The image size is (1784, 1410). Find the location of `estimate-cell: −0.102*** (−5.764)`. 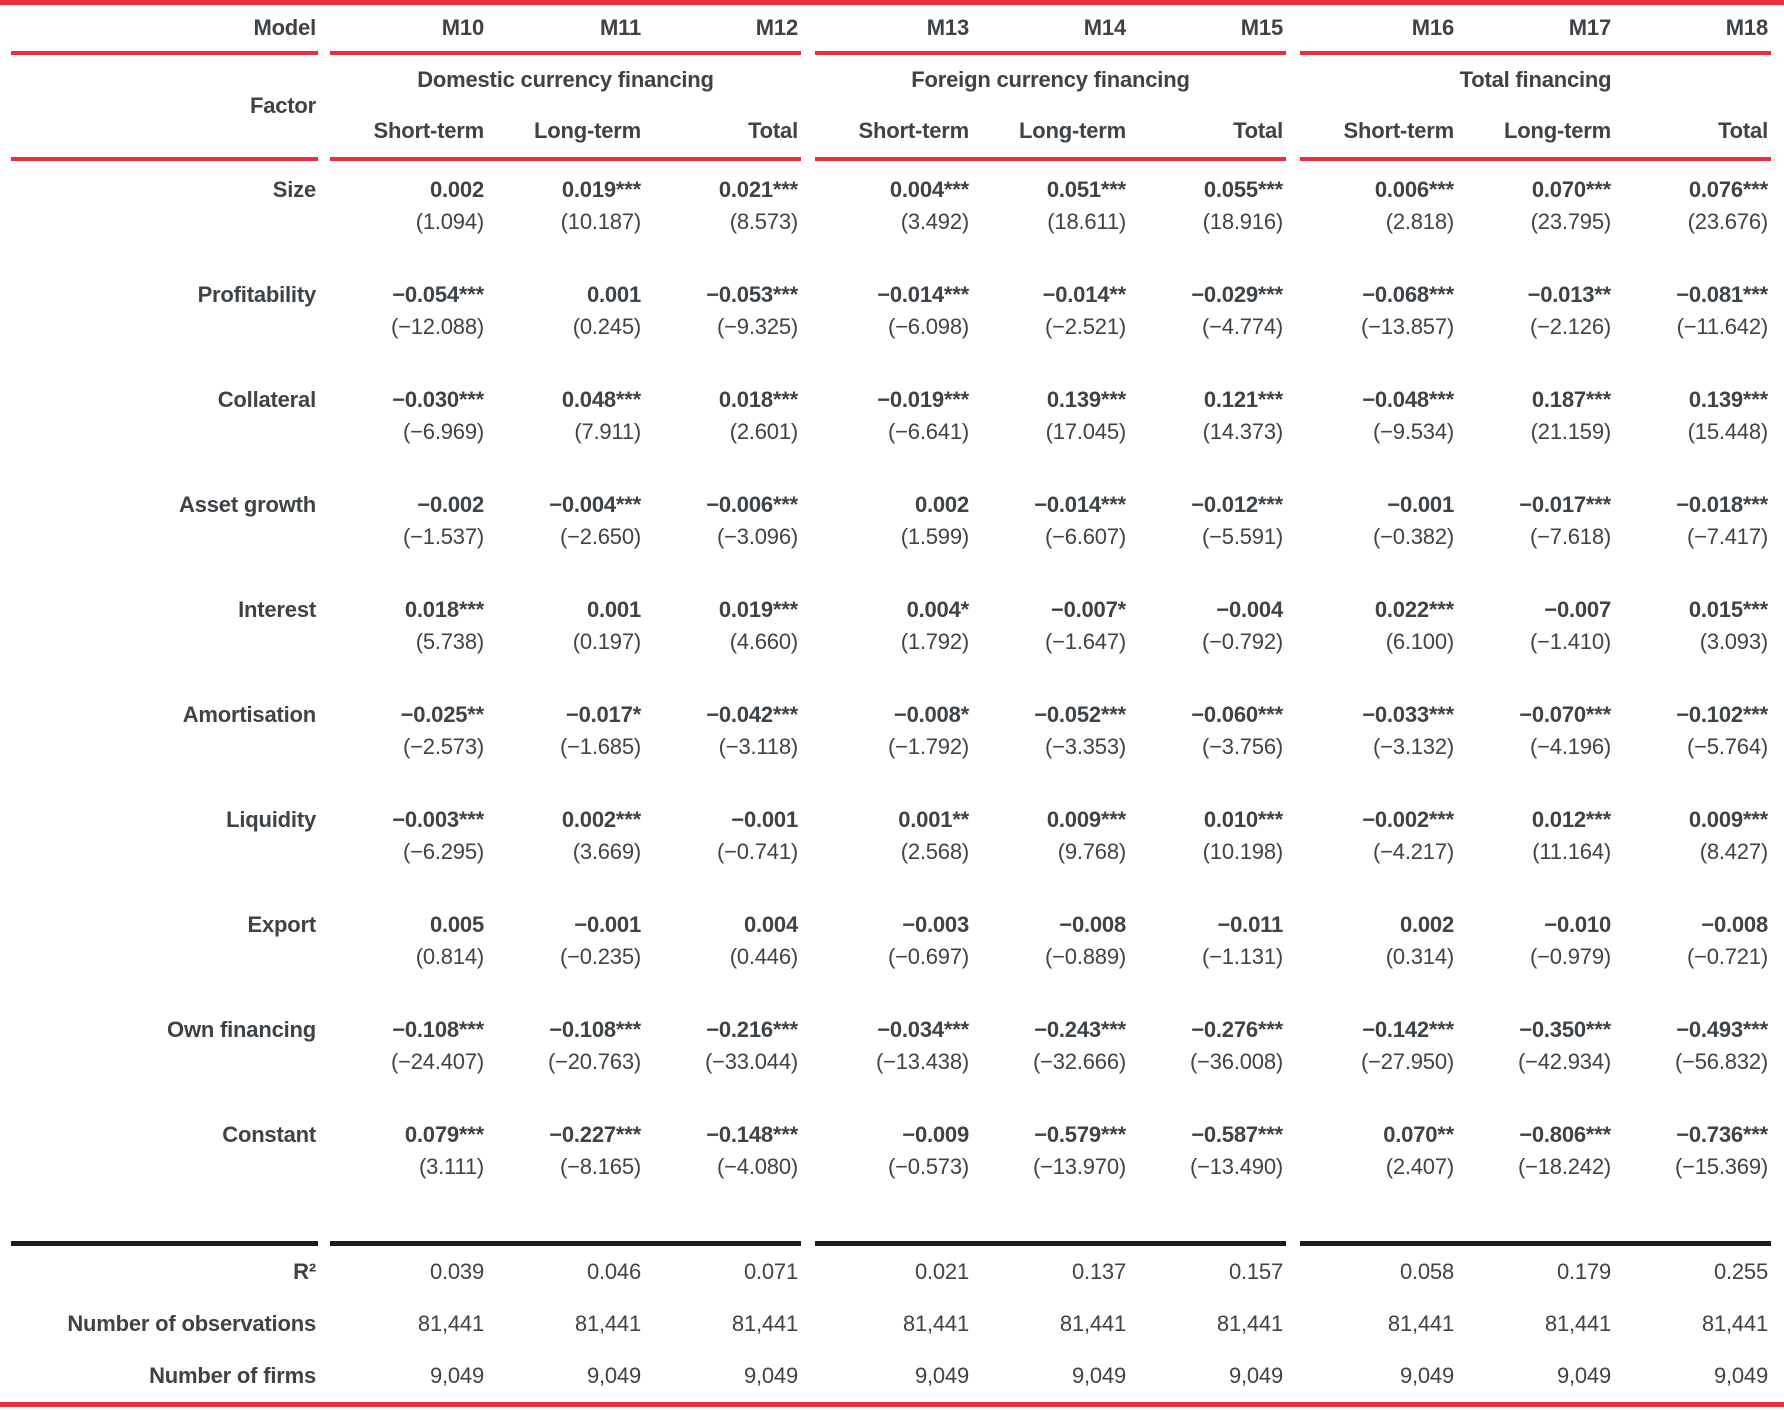

estimate-cell: −0.102*** (−5.764) is located at coordinates (1692, 745).